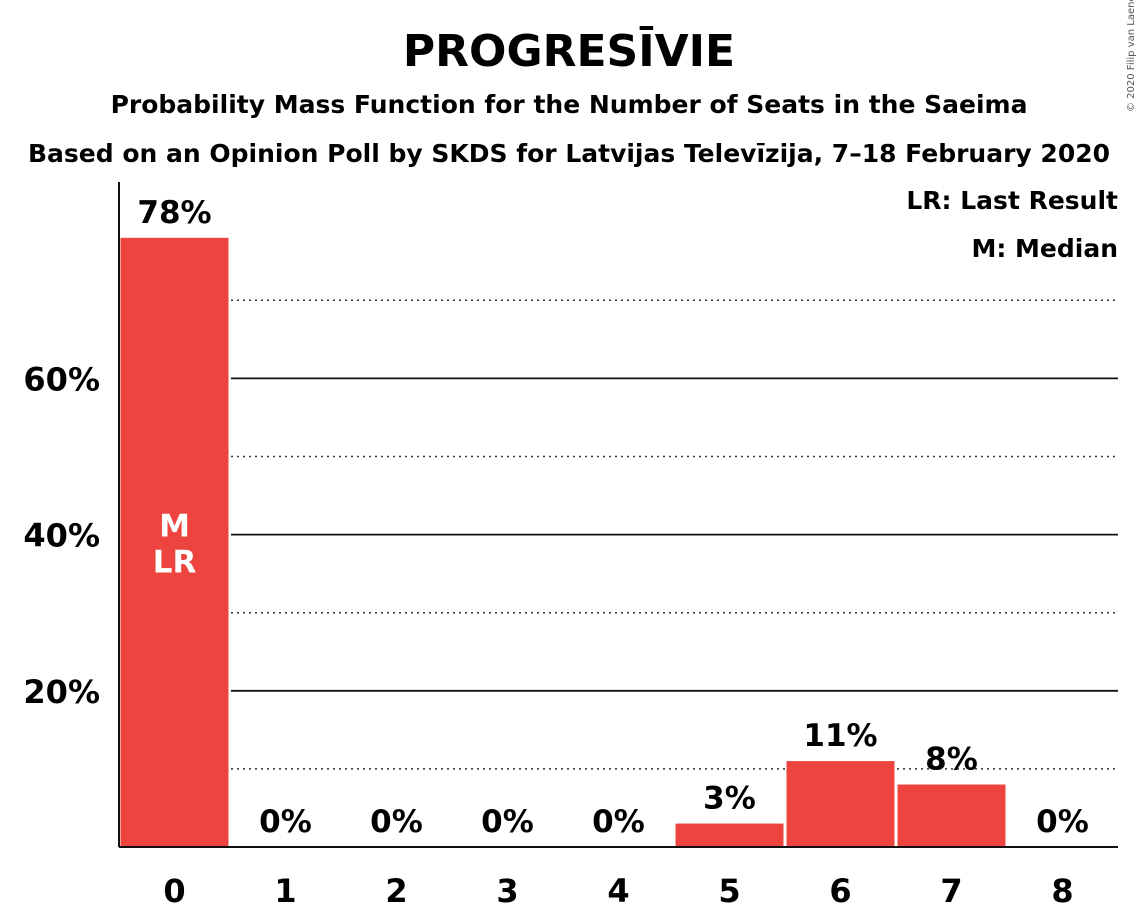 This screenshot has width=1139, height=924. Describe the element at coordinates (1131, 56) in the screenshot. I see `copyright-notice: © 2020 Filip van Laenen` at that location.